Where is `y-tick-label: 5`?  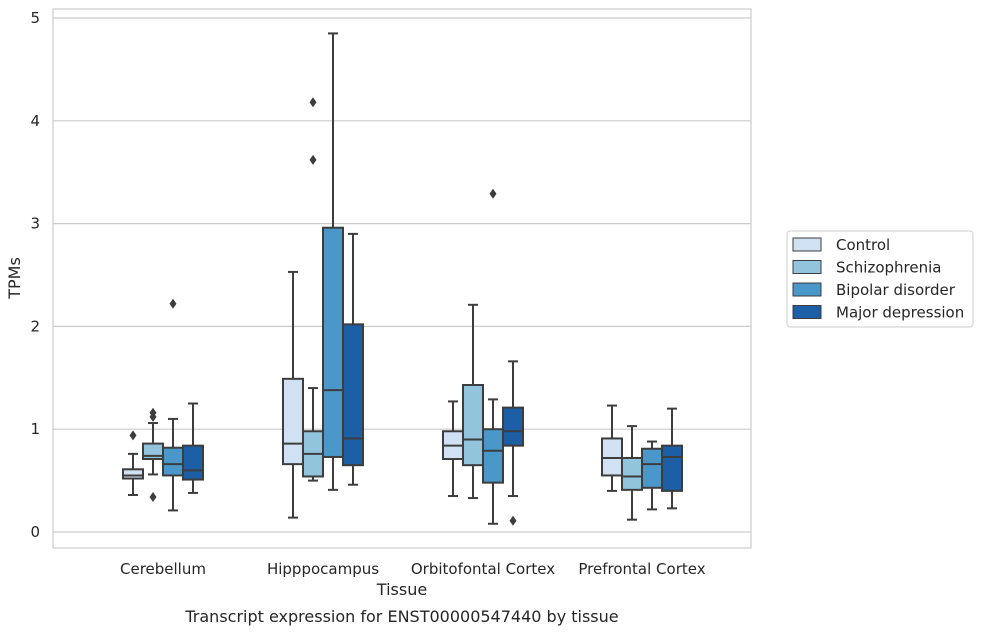 y-tick-label: 5 is located at coordinates (35, 18).